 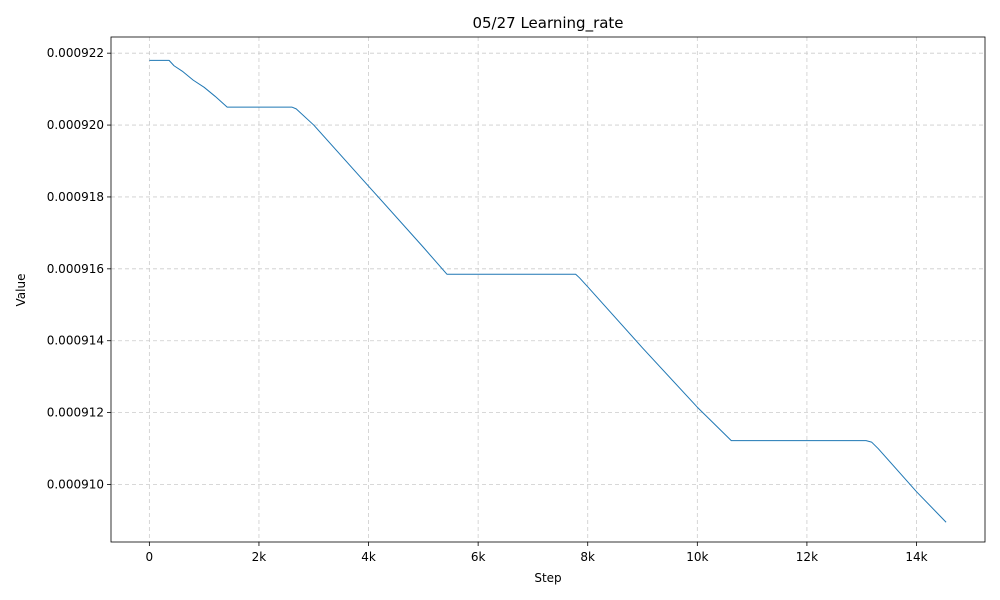 What do you see at coordinates (21, 290) in the screenshot?
I see `y-axis-title: Value` at bounding box center [21, 290].